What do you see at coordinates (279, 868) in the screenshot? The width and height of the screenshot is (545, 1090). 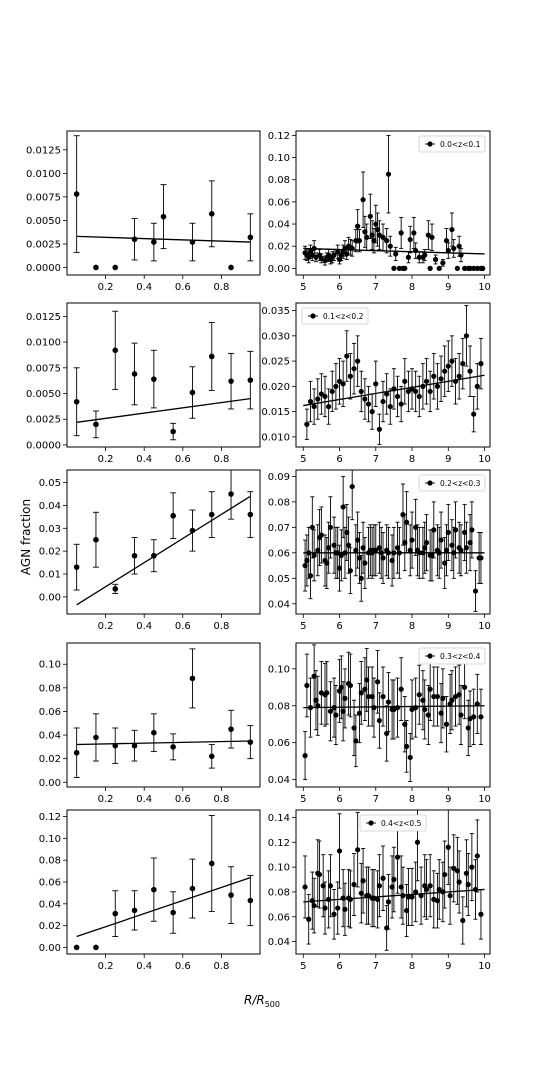 I see `y-tick-label: 0.10` at bounding box center [279, 868].